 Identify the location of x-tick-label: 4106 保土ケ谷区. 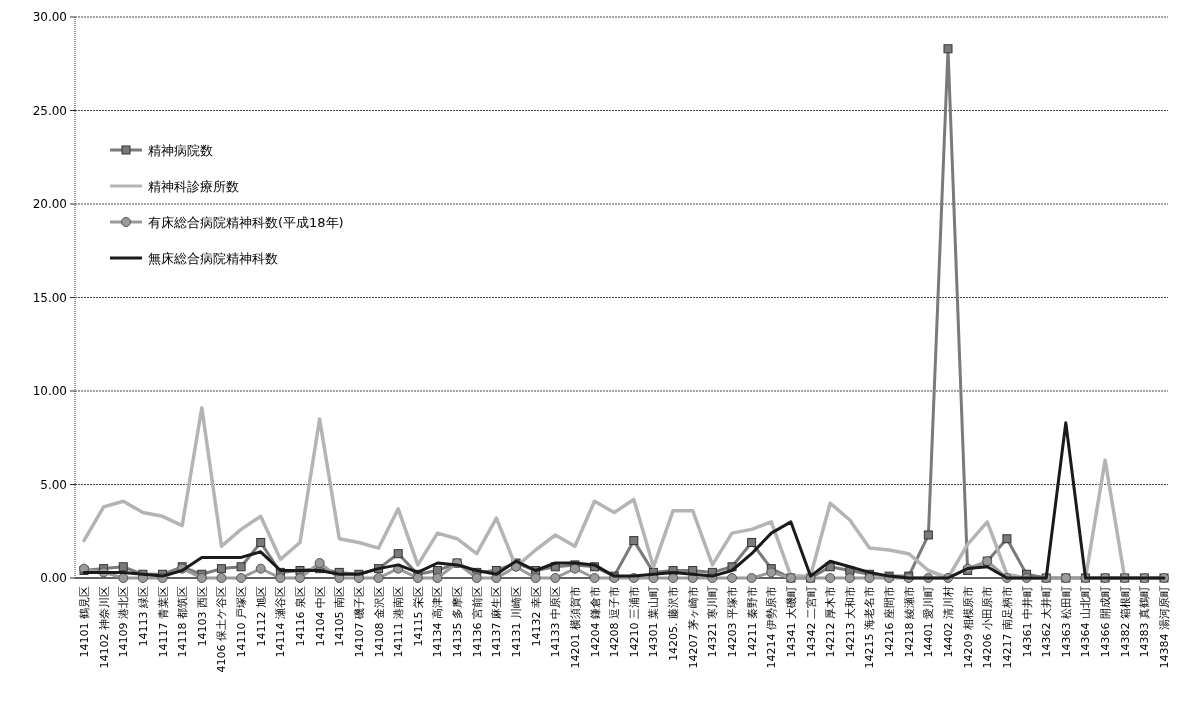
(222, 629).